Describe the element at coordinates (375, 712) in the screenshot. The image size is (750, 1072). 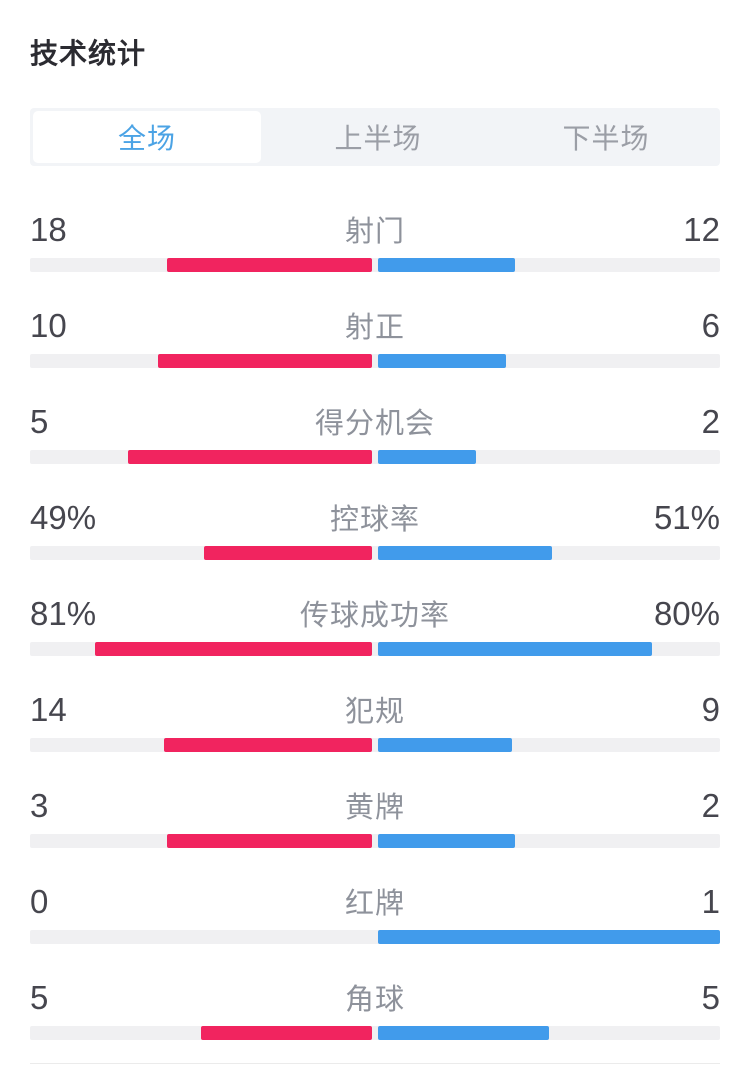
I see `stat-label: 犯规` at that location.